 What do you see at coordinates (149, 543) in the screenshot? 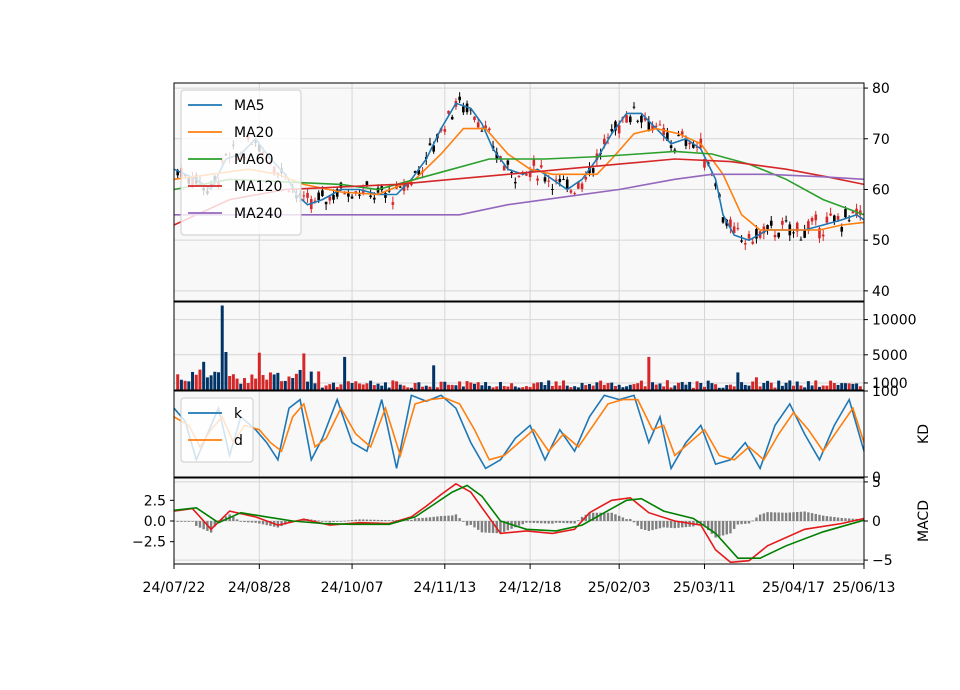
I see `y-tick-label: −2.5` at bounding box center [149, 543].